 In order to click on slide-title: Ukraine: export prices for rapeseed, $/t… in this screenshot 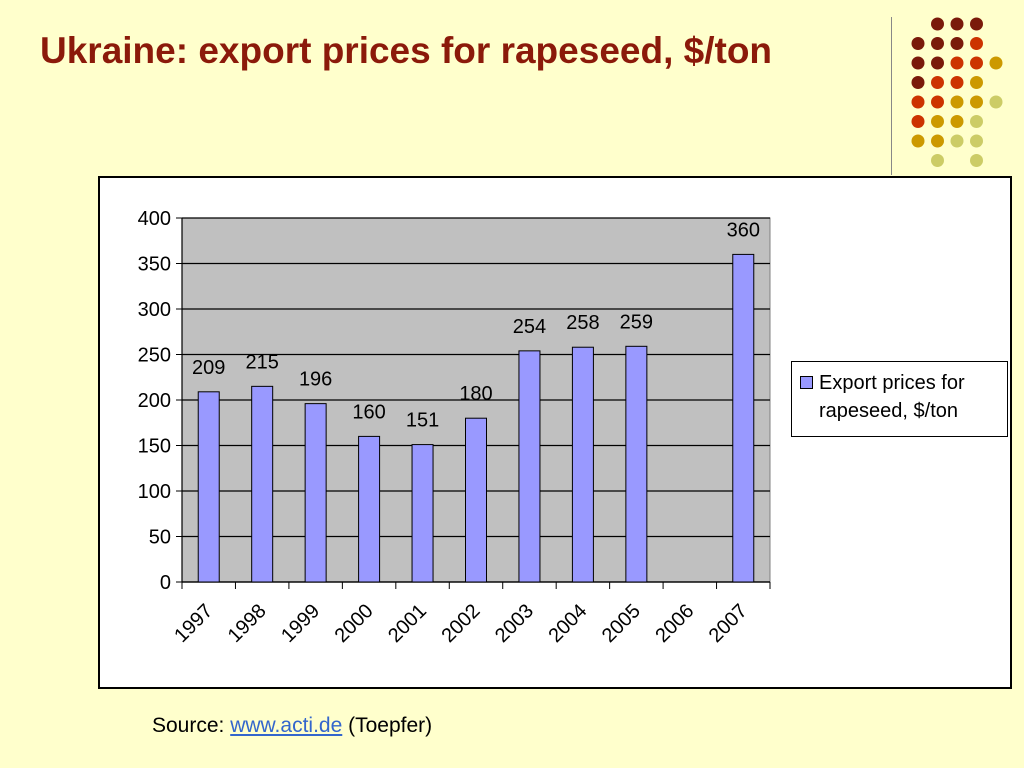, I will do `click(406, 50)`.